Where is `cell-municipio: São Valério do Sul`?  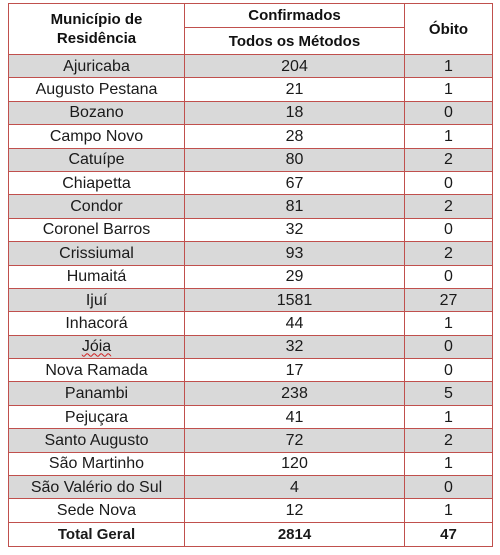 cell-municipio: São Valério do Sul is located at coordinates (96, 487).